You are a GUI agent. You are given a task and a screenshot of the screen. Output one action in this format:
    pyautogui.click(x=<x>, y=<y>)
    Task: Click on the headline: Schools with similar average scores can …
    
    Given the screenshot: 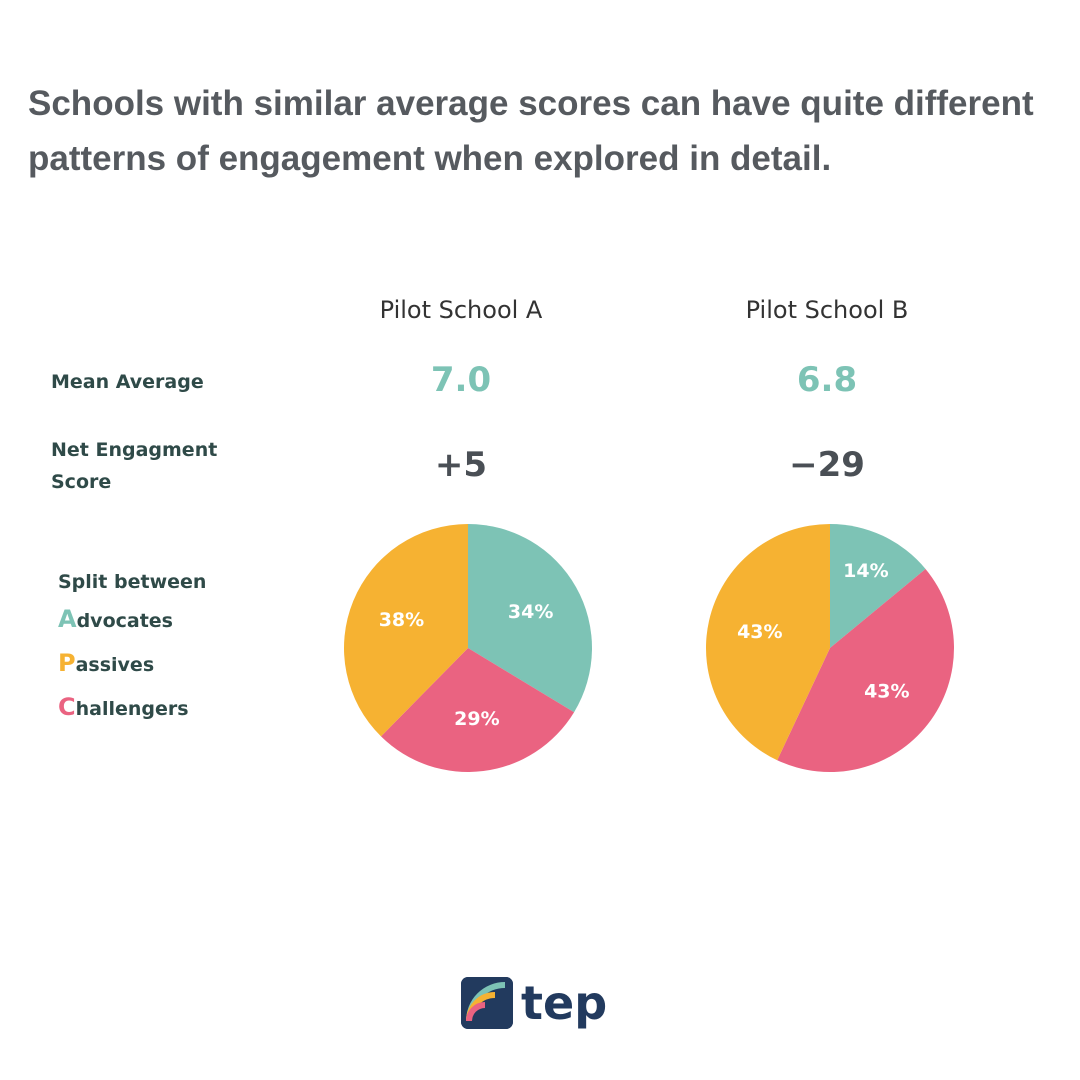 What is the action you would take?
    pyautogui.click(x=531, y=131)
    